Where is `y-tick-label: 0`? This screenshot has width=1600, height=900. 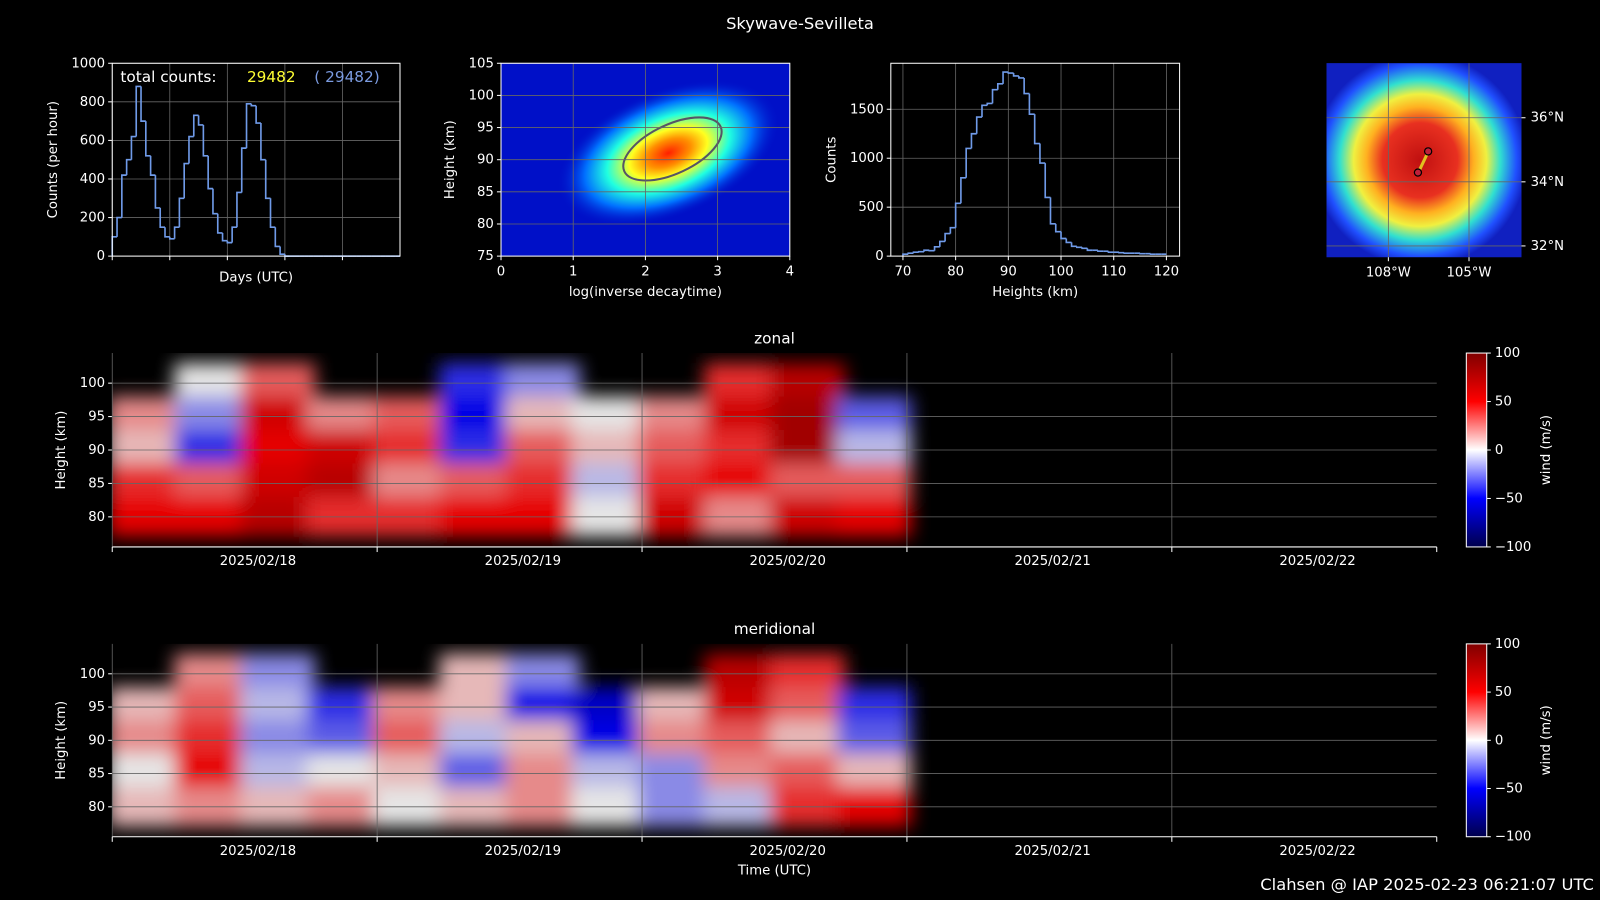
y-tick-label: 0 is located at coordinates (101, 256).